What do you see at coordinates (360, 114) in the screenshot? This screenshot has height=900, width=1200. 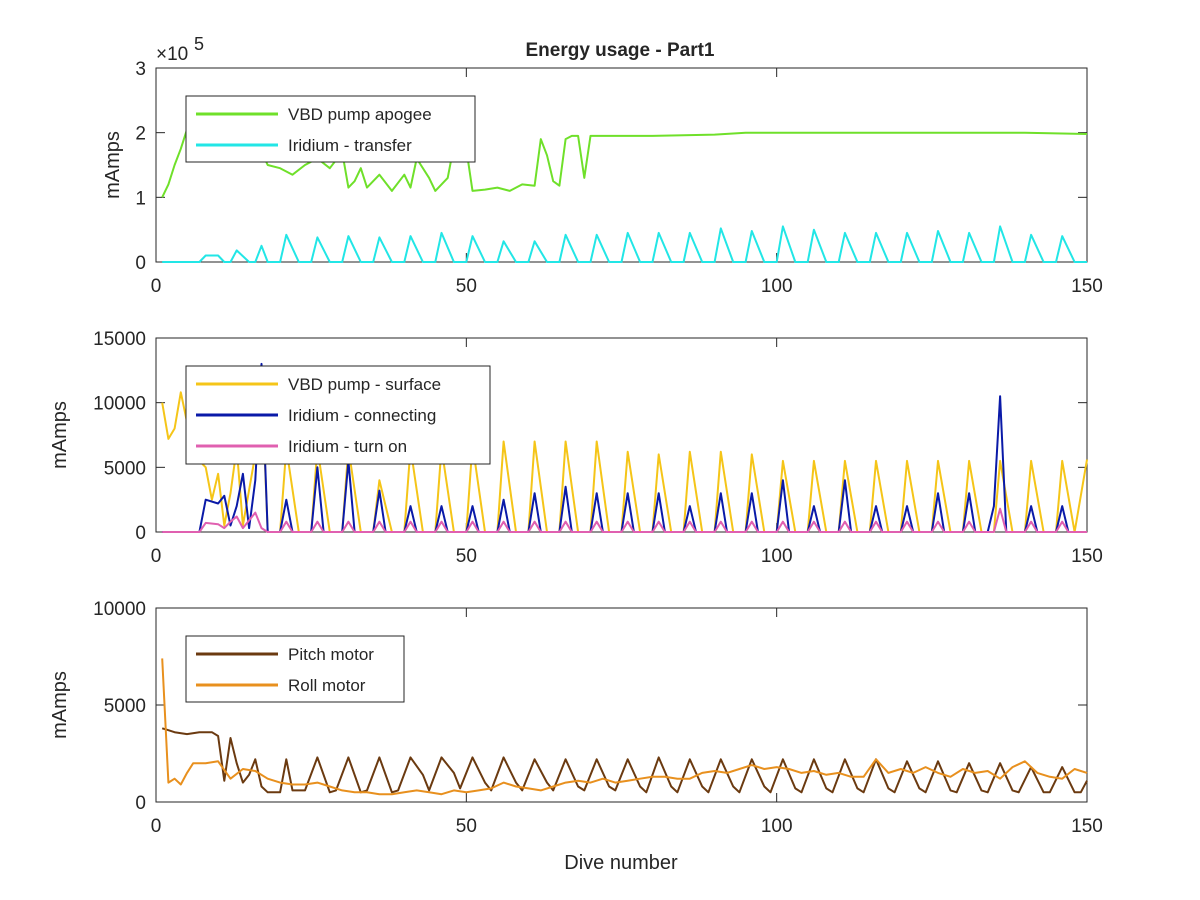 I see `legend-label: VBD pump apogee` at bounding box center [360, 114].